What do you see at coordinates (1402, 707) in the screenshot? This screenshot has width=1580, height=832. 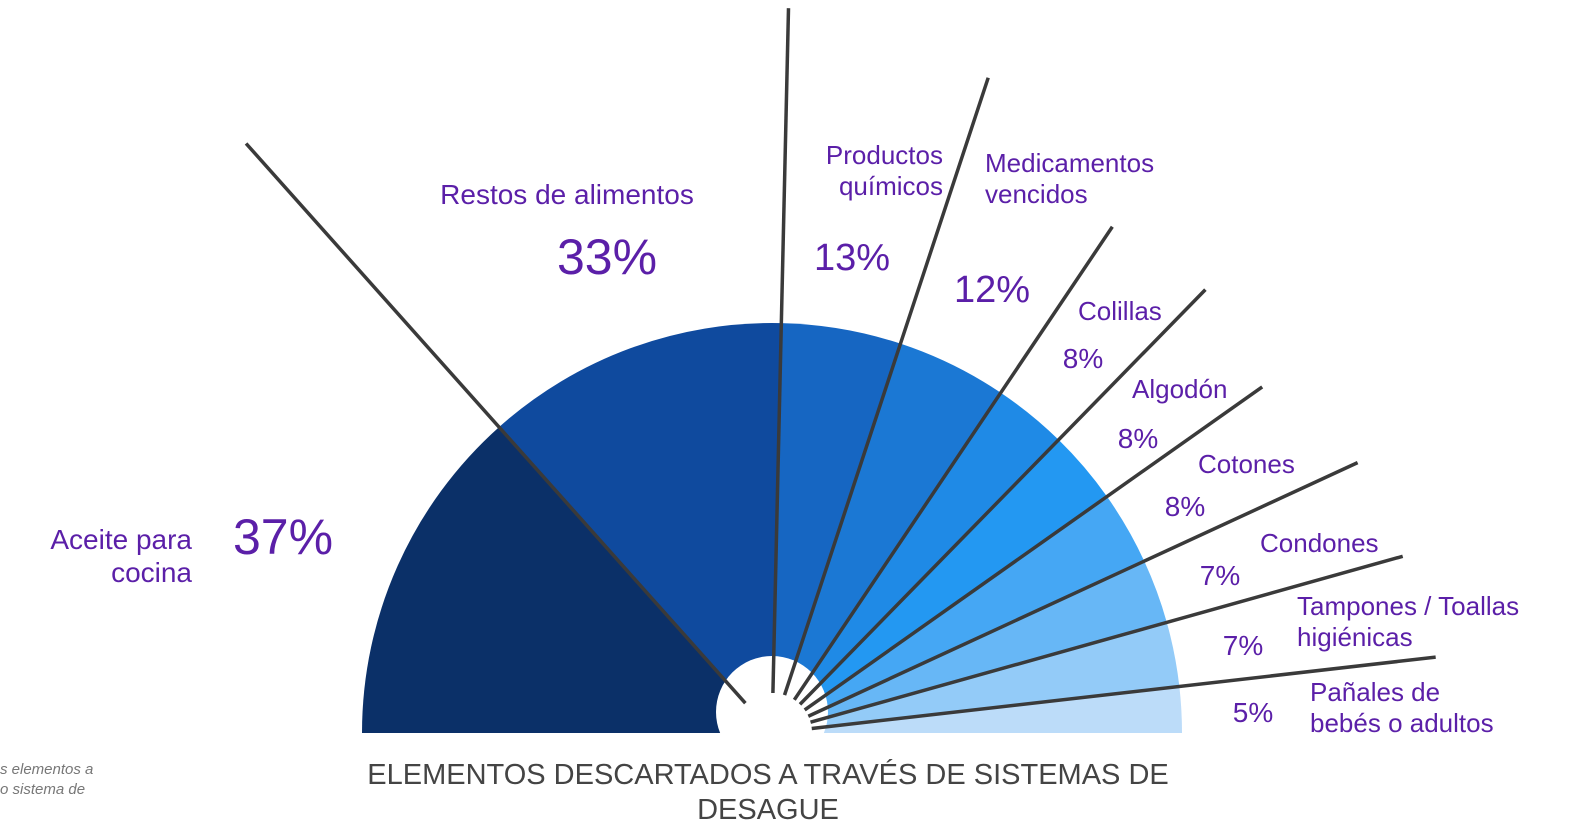 I see `category-label: Pañales de bebés o adultos` at bounding box center [1402, 707].